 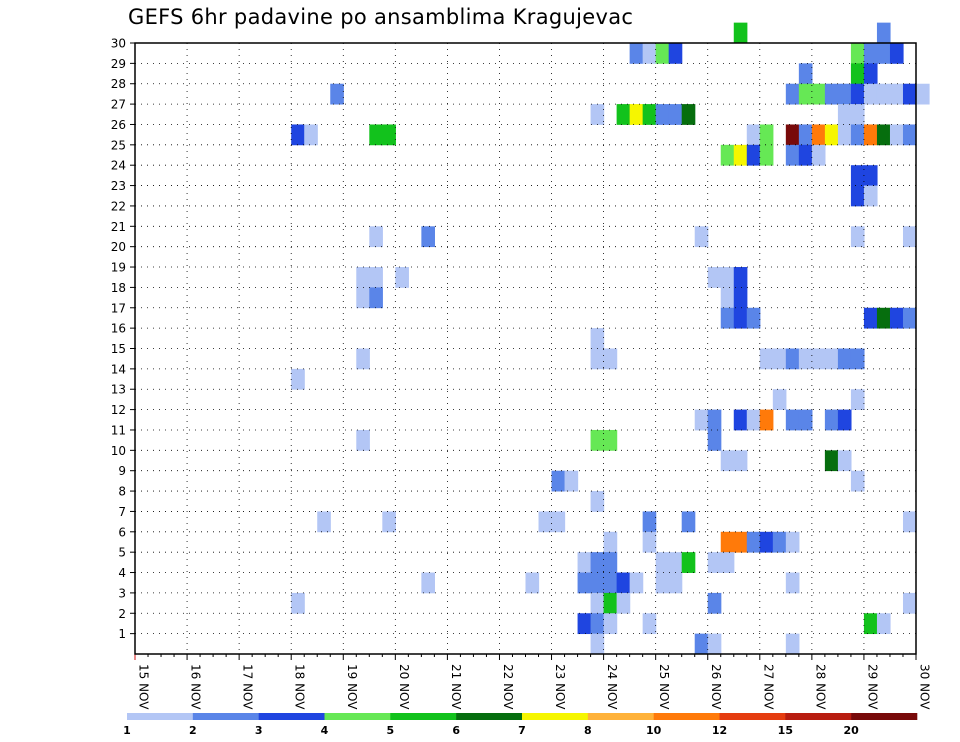 What do you see at coordinates (456, 730) in the screenshot?
I see `legend-label: 6` at bounding box center [456, 730].